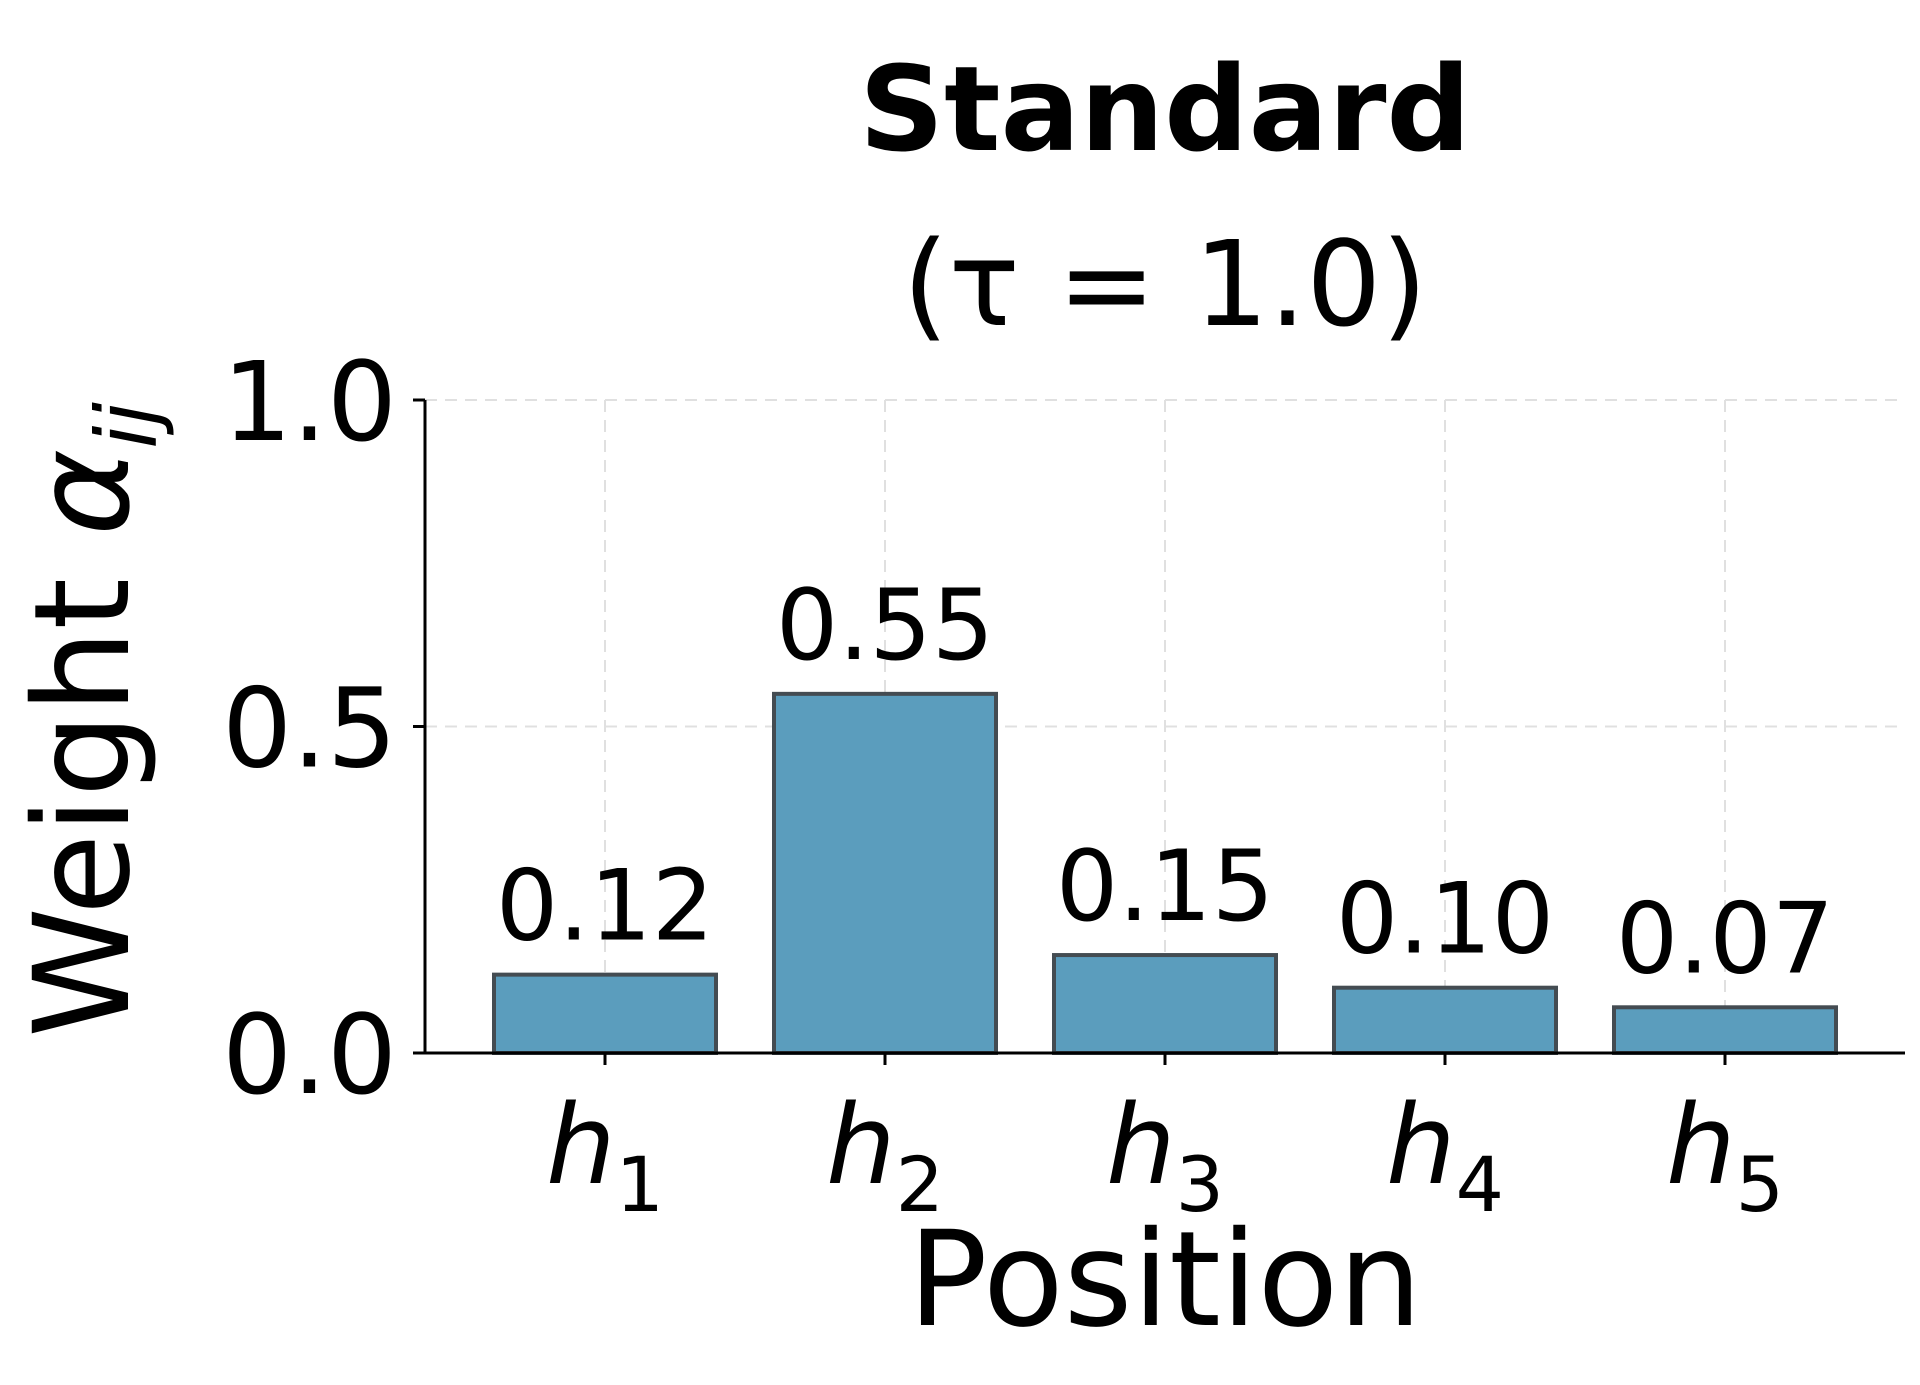 This screenshot has width=1920, height=1385. What do you see at coordinates (605, 907) in the screenshot?
I see `data-label: 0.12` at bounding box center [605, 907].